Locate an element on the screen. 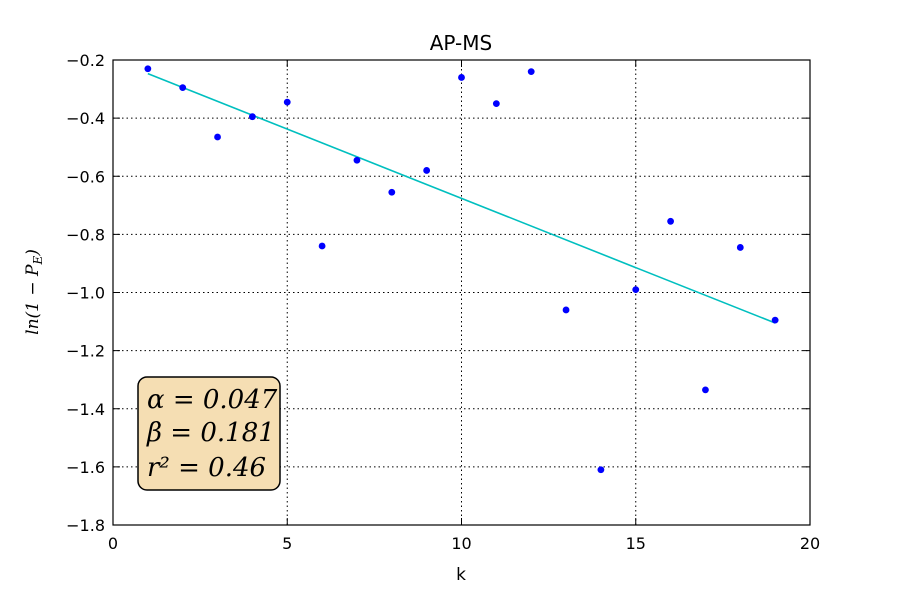 The image size is (900, 600). y-tick-label: −0.4 is located at coordinates (85, 118).